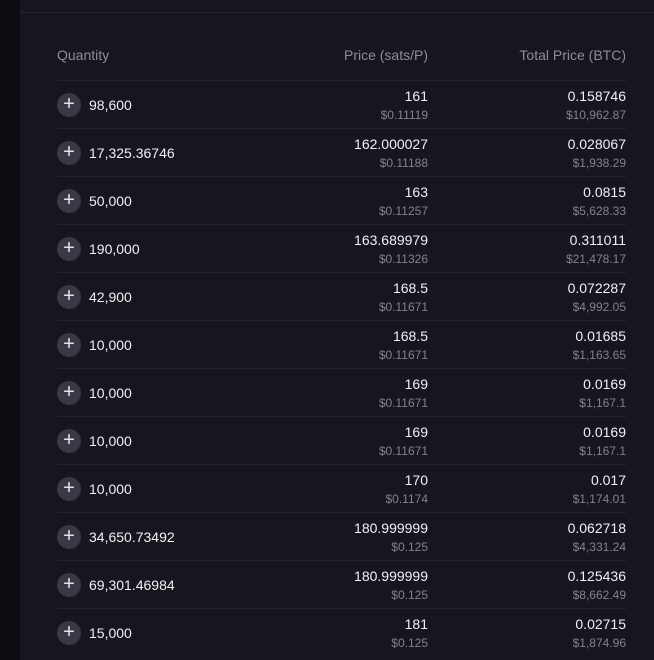 The image size is (654, 660). What do you see at coordinates (132, 153) in the screenshot?
I see `quantity: 17,325.36746` at bounding box center [132, 153].